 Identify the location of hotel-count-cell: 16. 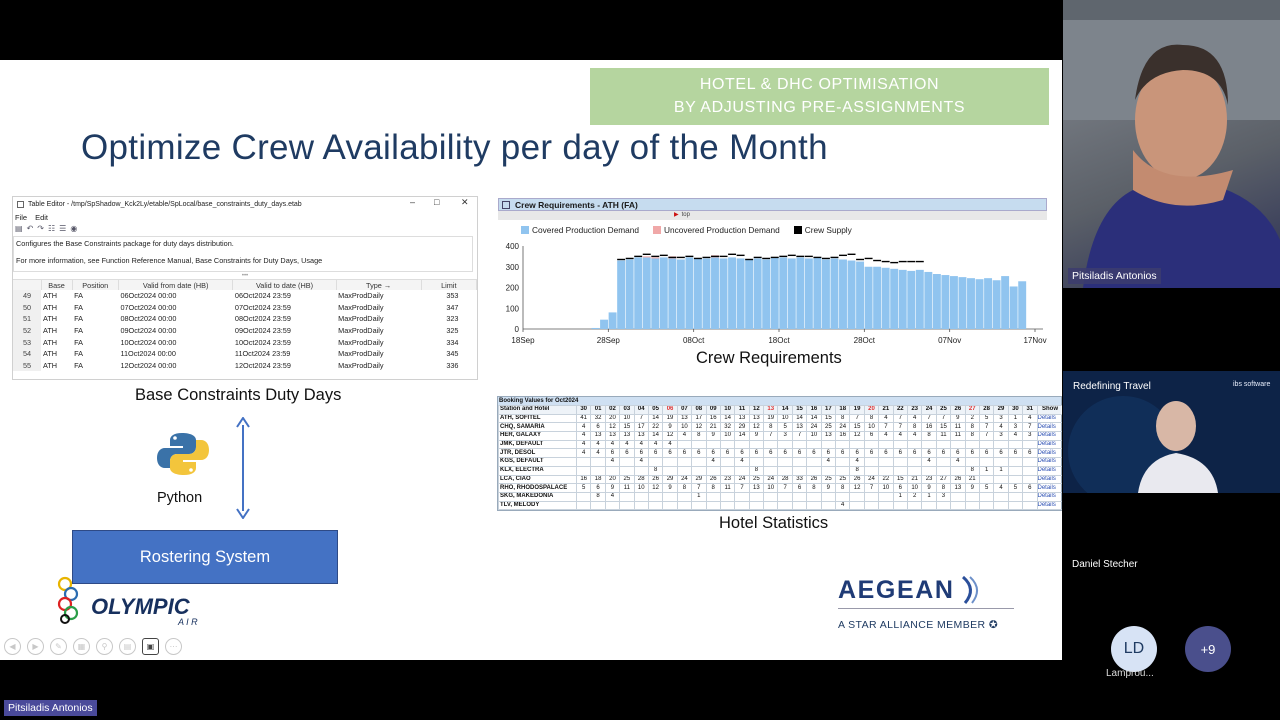
(929, 427).